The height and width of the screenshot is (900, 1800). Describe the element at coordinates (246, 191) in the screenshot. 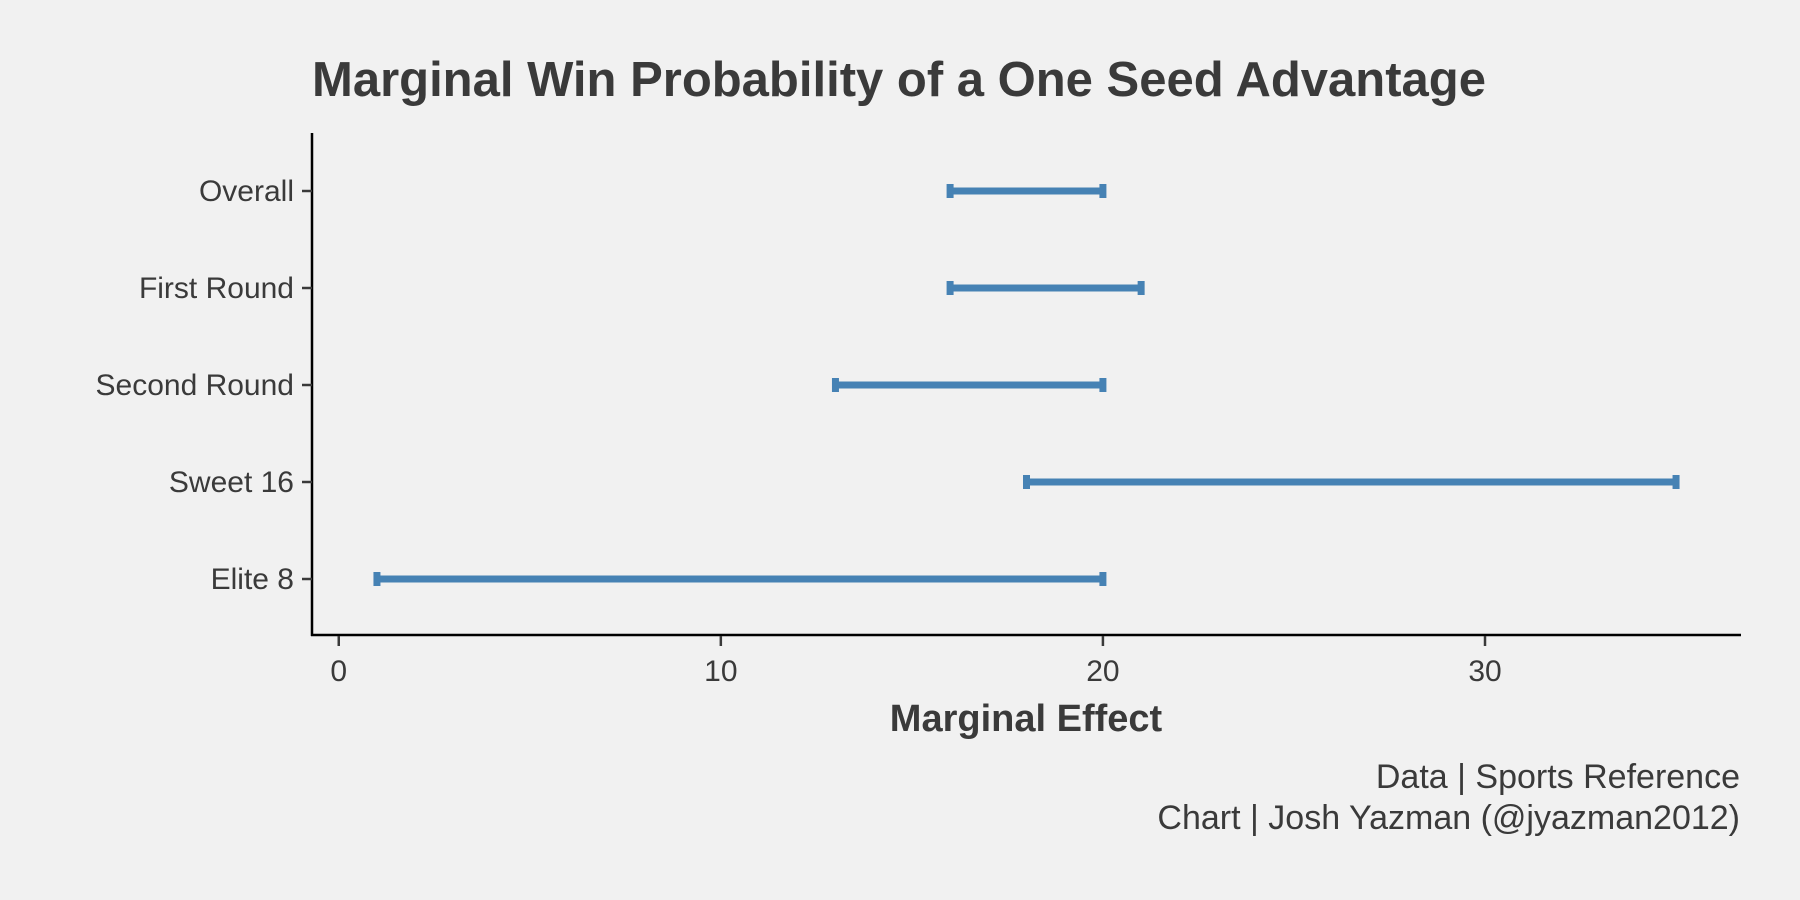

I see `y-tick-label: Overall` at that location.